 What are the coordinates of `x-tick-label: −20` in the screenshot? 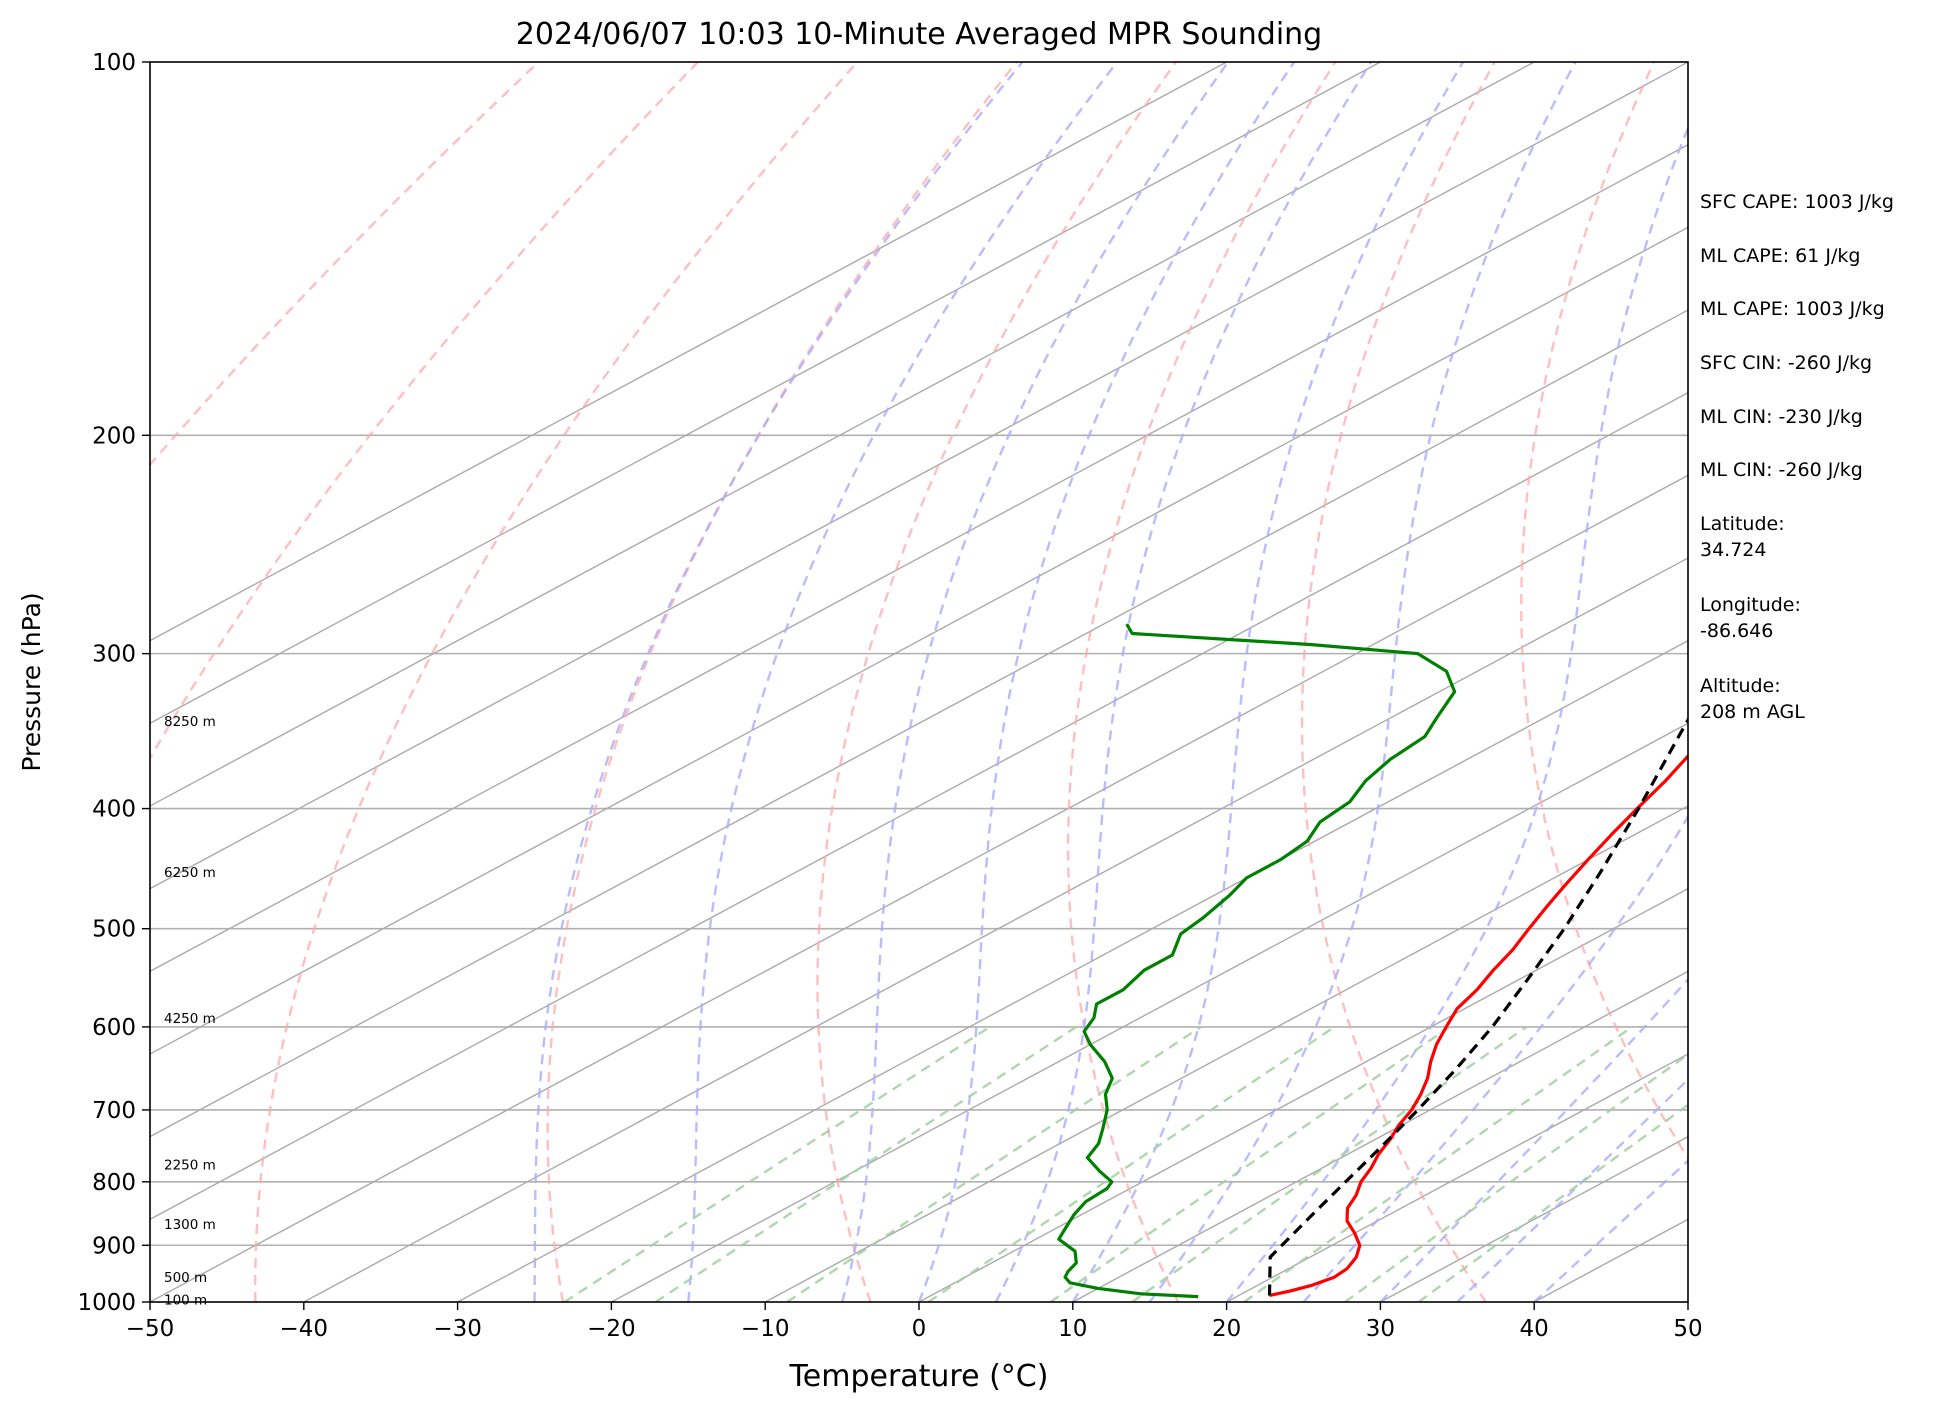 It's located at (611, 1329).